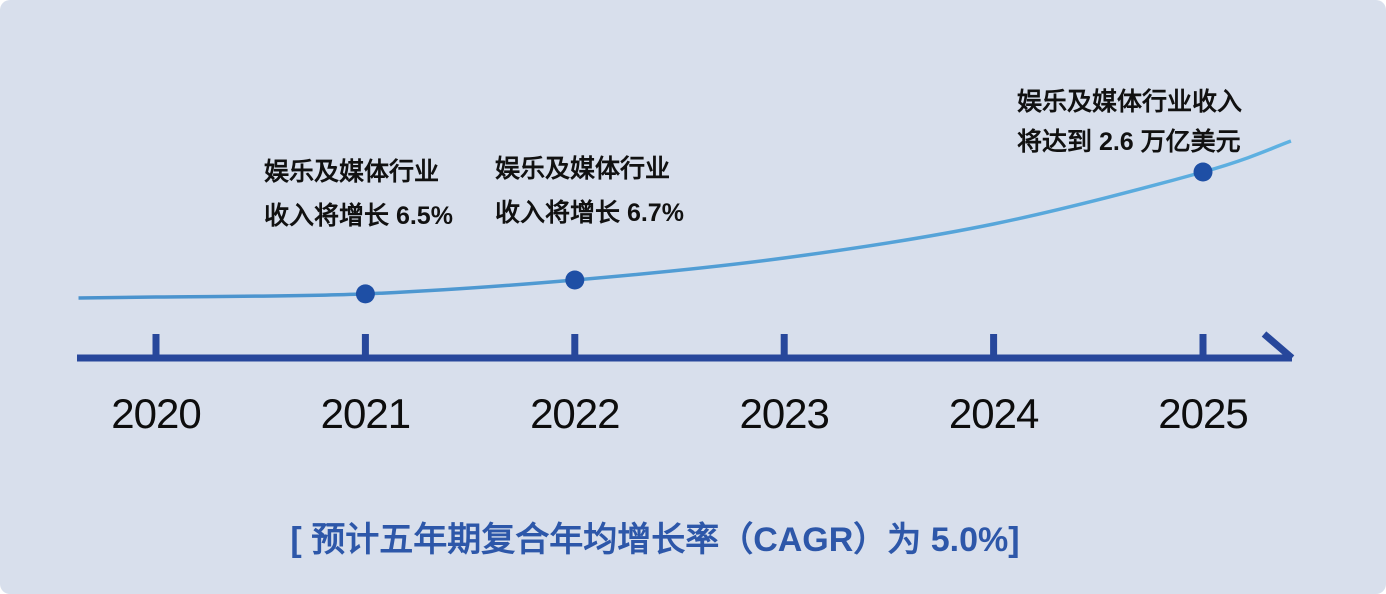 The image size is (1386, 594). Describe the element at coordinates (156, 413) in the screenshot. I see `year-tick-label-2020: 2020` at that location.